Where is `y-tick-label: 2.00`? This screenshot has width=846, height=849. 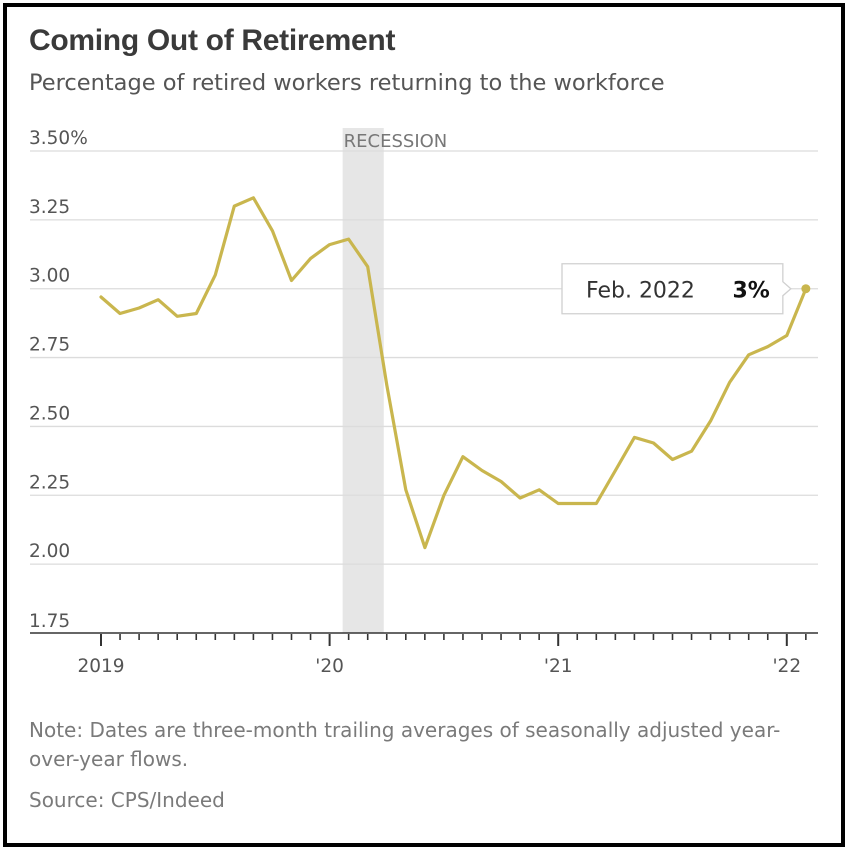
y-tick-label: 2.00 is located at coordinates (49, 551).